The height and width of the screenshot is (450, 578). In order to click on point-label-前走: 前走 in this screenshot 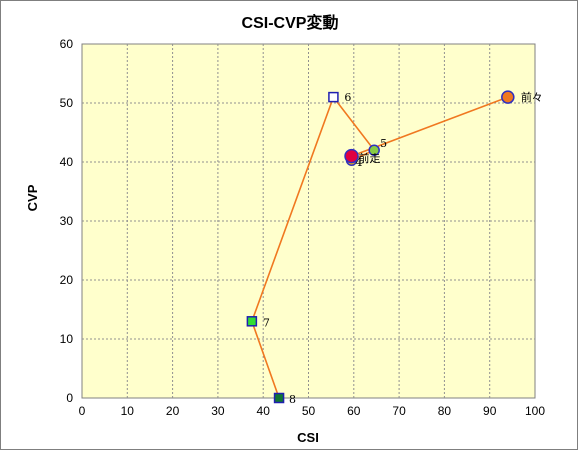, I will do `click(370, 158)`.